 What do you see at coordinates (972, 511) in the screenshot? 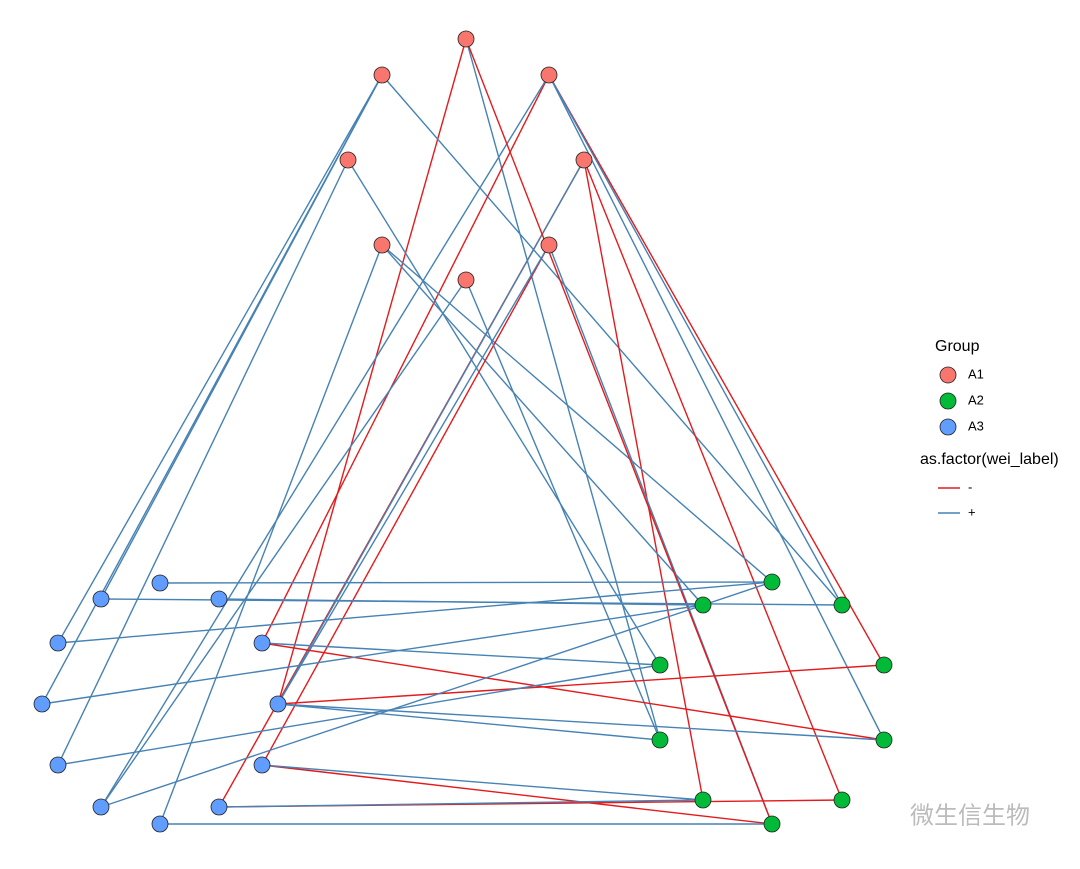
I see `legend-label: +` at bounding box center [972, 511].